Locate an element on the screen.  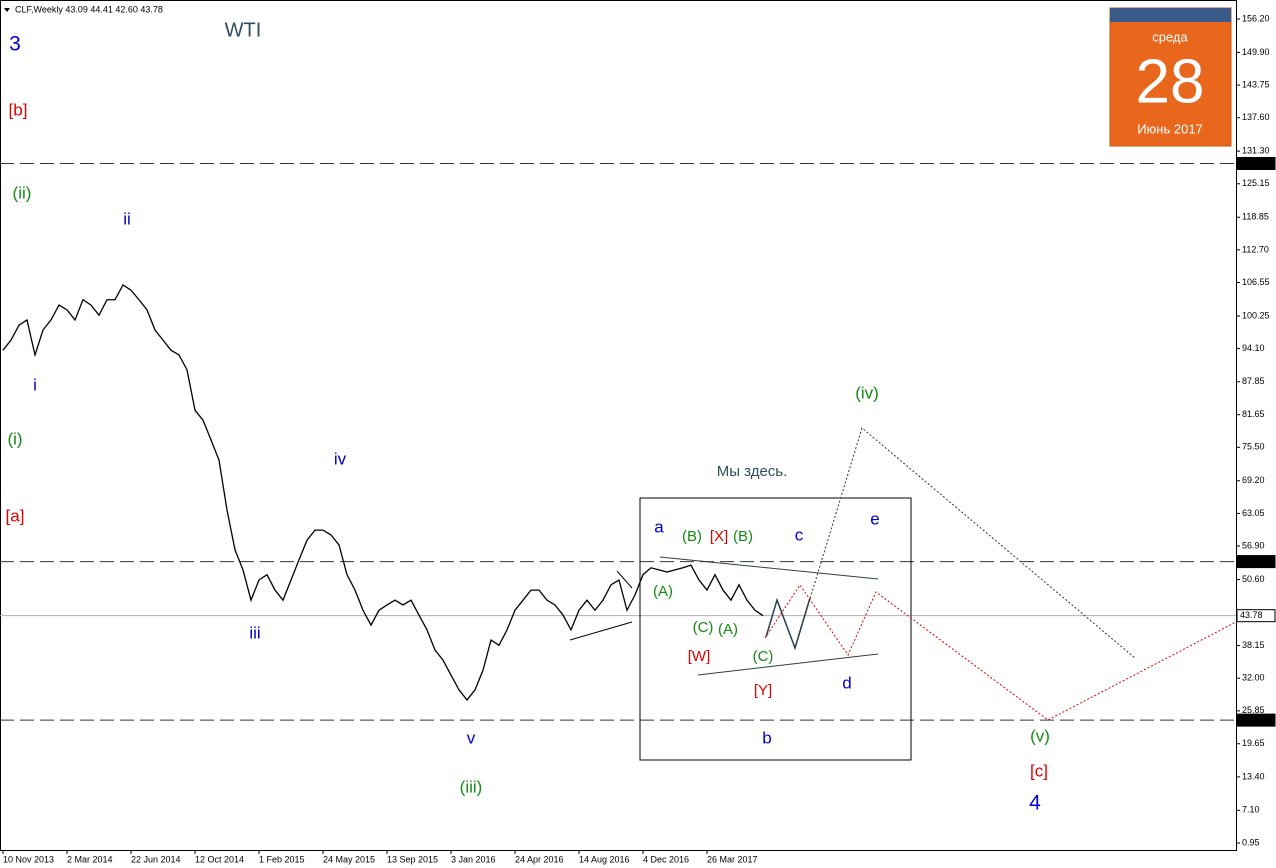
wave-label: [c] is located at coordinates (1039, 770).